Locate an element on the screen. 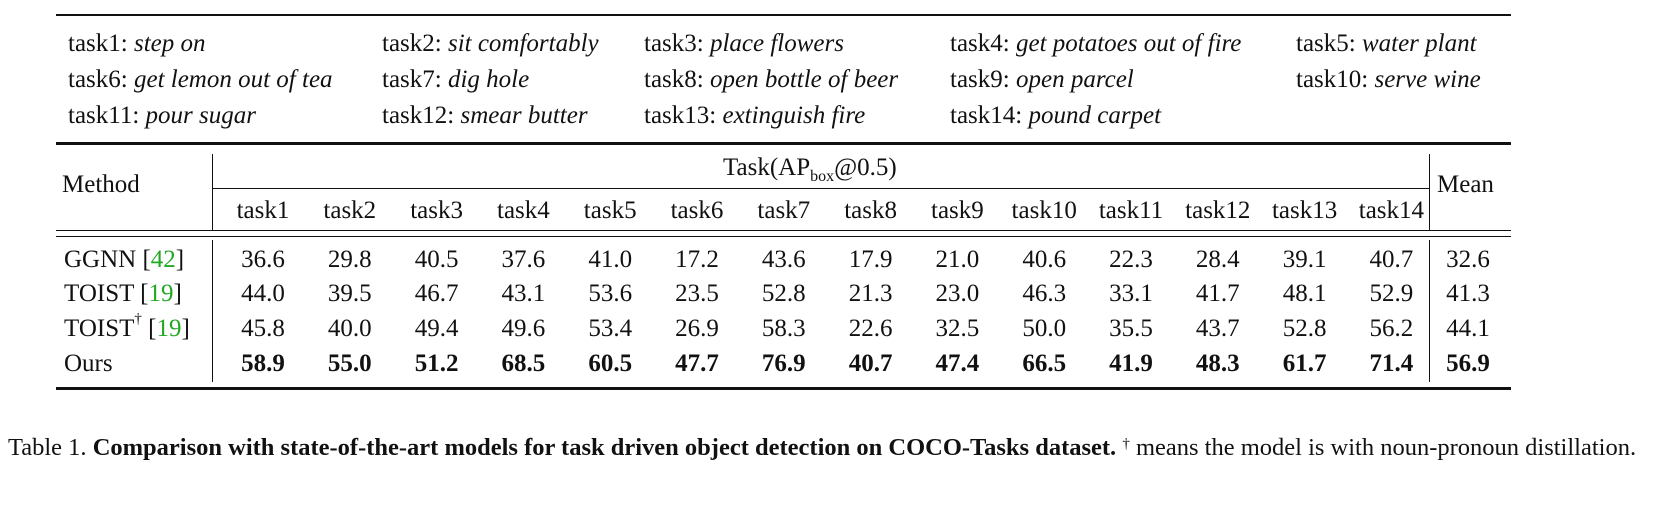 The width and height of the screenshot is (1666, 514). table-cell: 29.8 is located at coordinates (349, 259).